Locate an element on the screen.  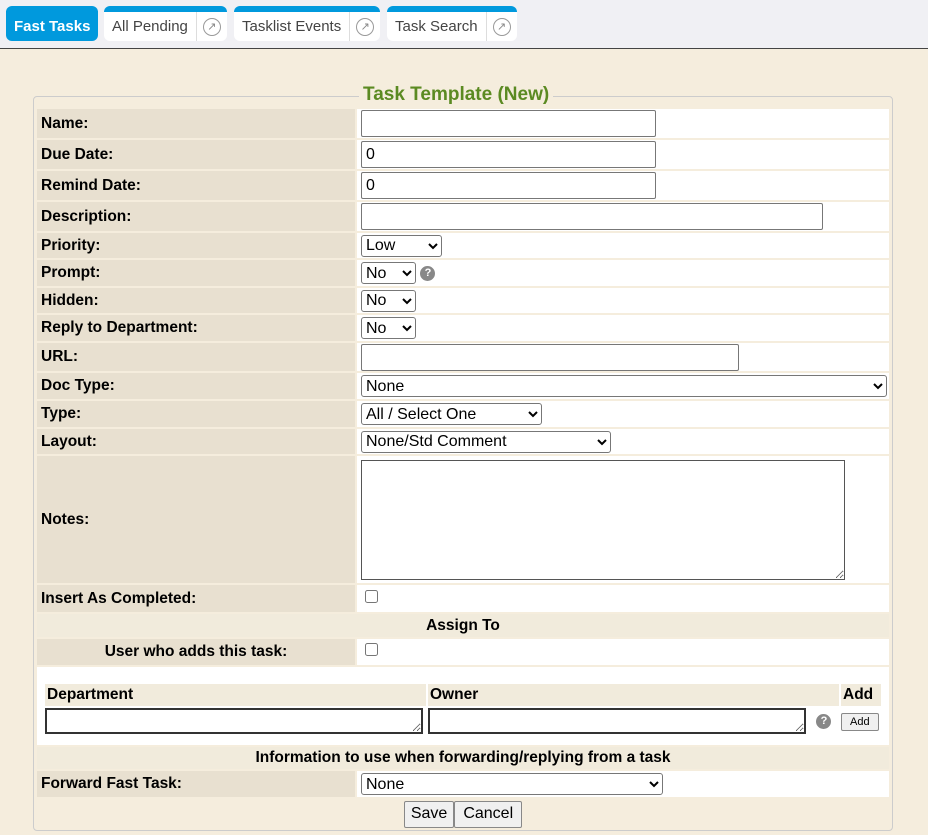
type-label: Type: is located at coordinates (196, 414).